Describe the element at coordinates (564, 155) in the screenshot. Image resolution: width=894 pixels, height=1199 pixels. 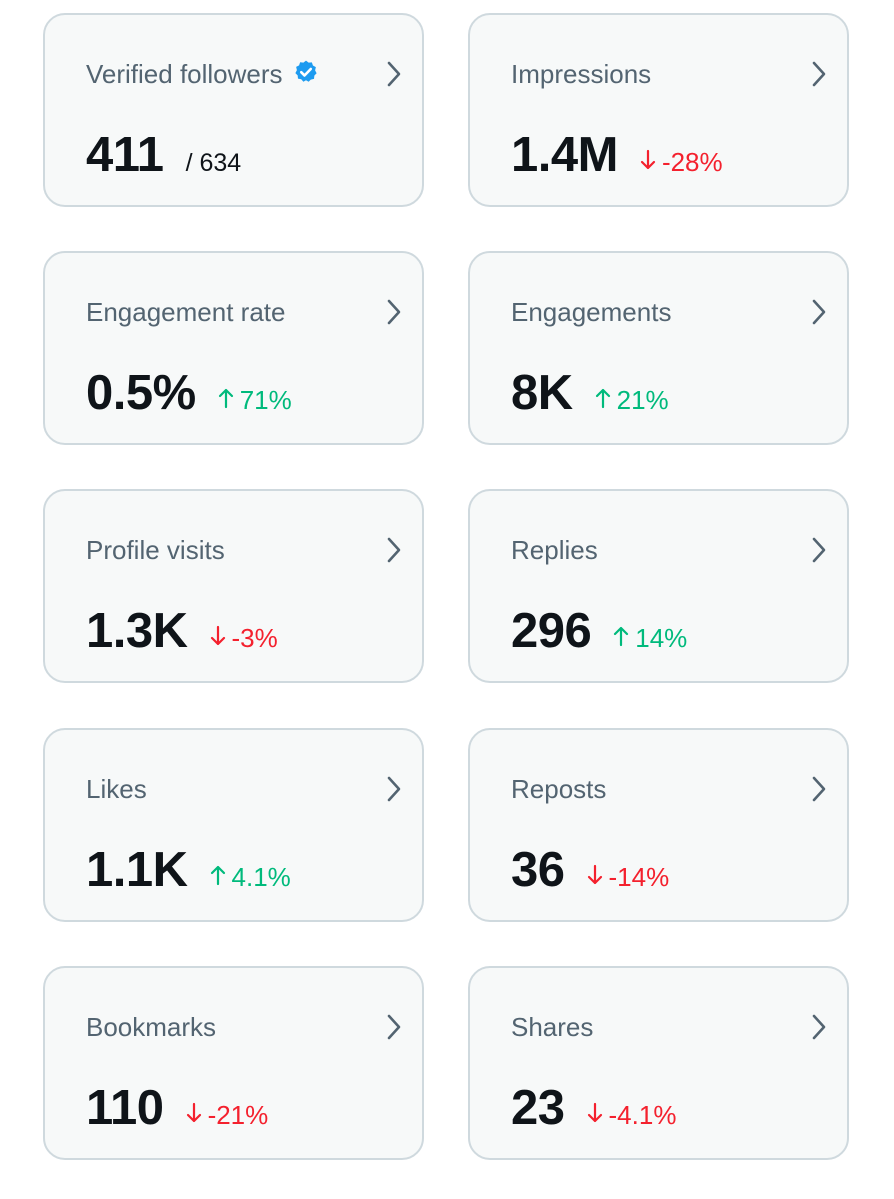
I see `metric-value: 1.4M` at that location.